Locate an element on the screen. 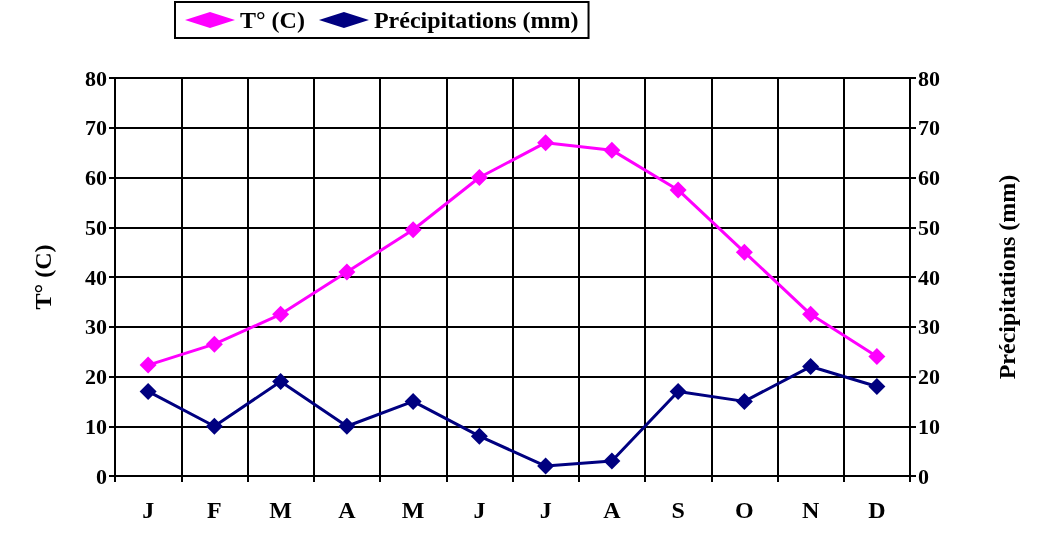 This screenshot has height=537, width=1059. y2-tick-label: 70 is located at coordinates (929, 128).